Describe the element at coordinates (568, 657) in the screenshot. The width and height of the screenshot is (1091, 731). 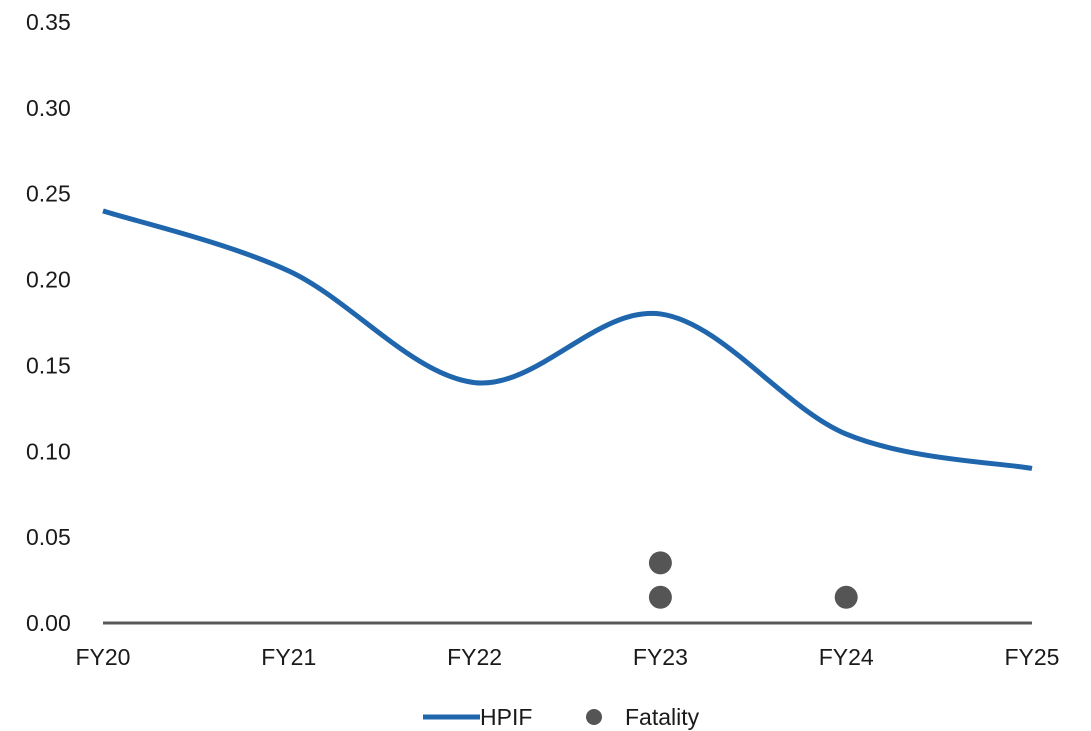
I see `x-axis-tick-labels: FY20 FY21 FY22 FY23 FY24 FY25` at that location.